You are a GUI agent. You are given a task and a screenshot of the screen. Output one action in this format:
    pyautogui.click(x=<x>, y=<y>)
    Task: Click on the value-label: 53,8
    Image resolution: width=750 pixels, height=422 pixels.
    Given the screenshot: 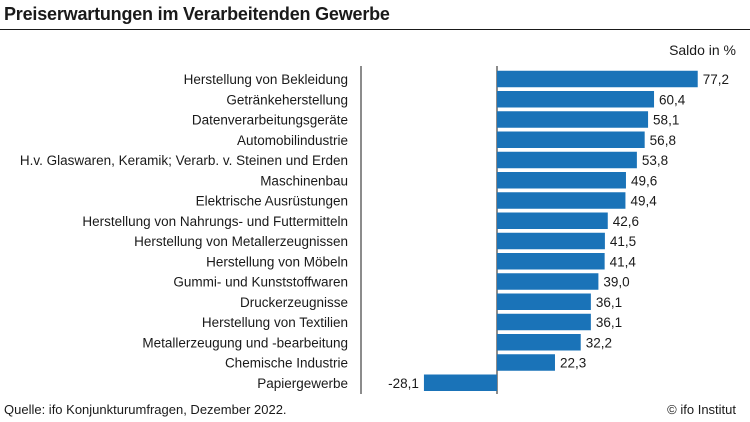 What is the action you would take?
    pyautogui.click(x=655, y=160)
    